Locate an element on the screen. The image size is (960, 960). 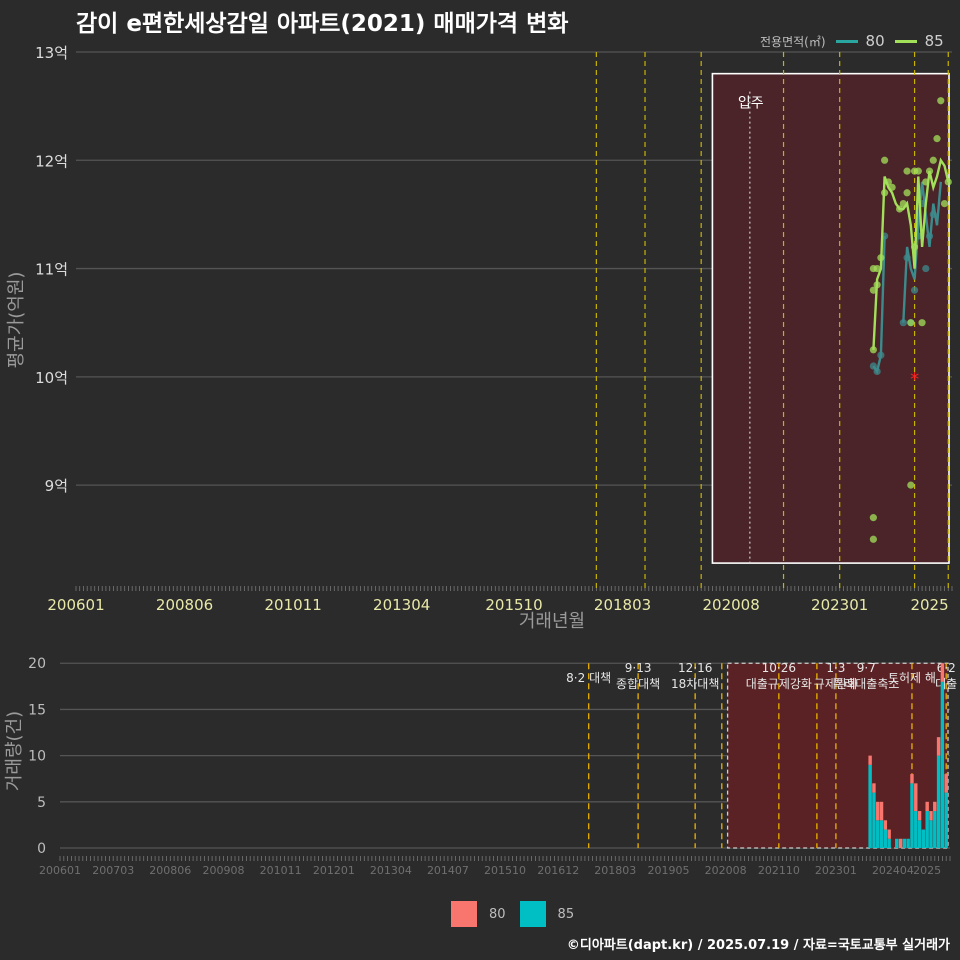
legend-top: 전용면적(㎡) 80 85 is located at coordinates (852, 41).